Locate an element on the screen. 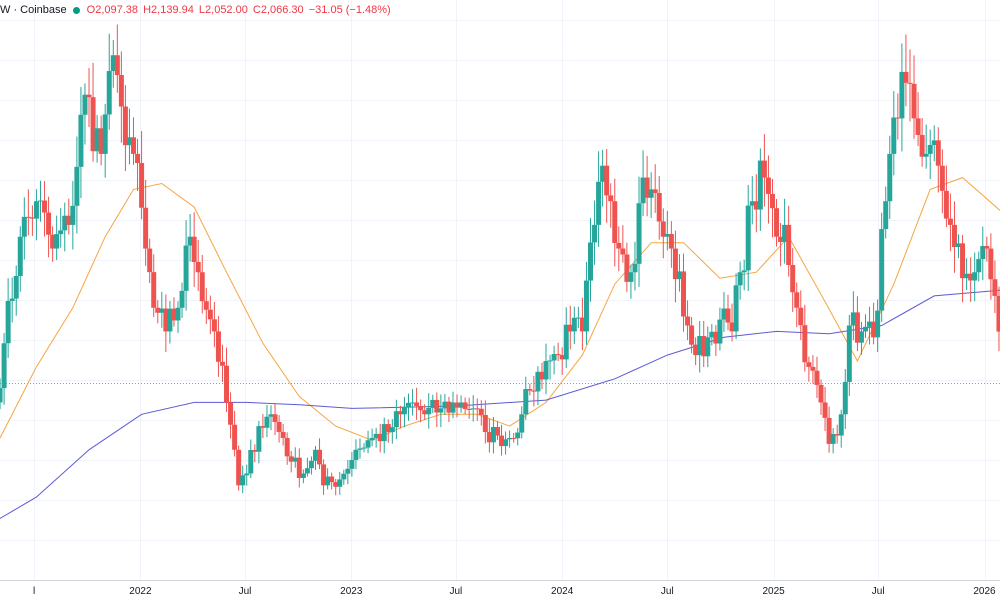 The height and width of the screenshot is (600, 1000). symbol-name: W · Coinbase is located at coordinates (33, 10).